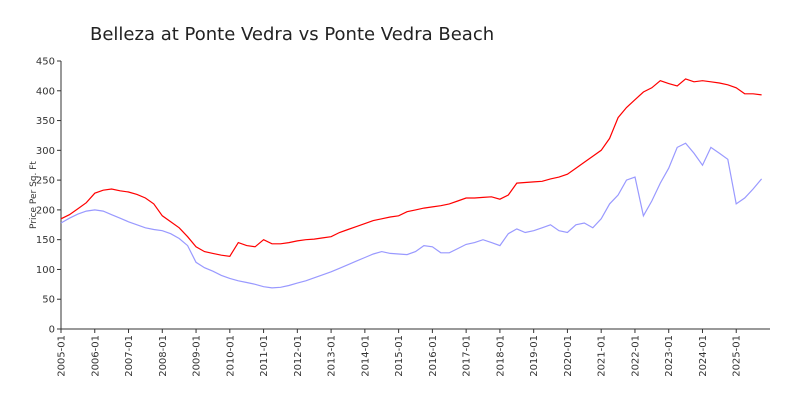 Image resolution: width=800 pixels, height=400 pixels. Describe the element at coordinates (34, 195) in the screenshot. I see `y-axis-label: Price Per Sq. Ft` at that location.